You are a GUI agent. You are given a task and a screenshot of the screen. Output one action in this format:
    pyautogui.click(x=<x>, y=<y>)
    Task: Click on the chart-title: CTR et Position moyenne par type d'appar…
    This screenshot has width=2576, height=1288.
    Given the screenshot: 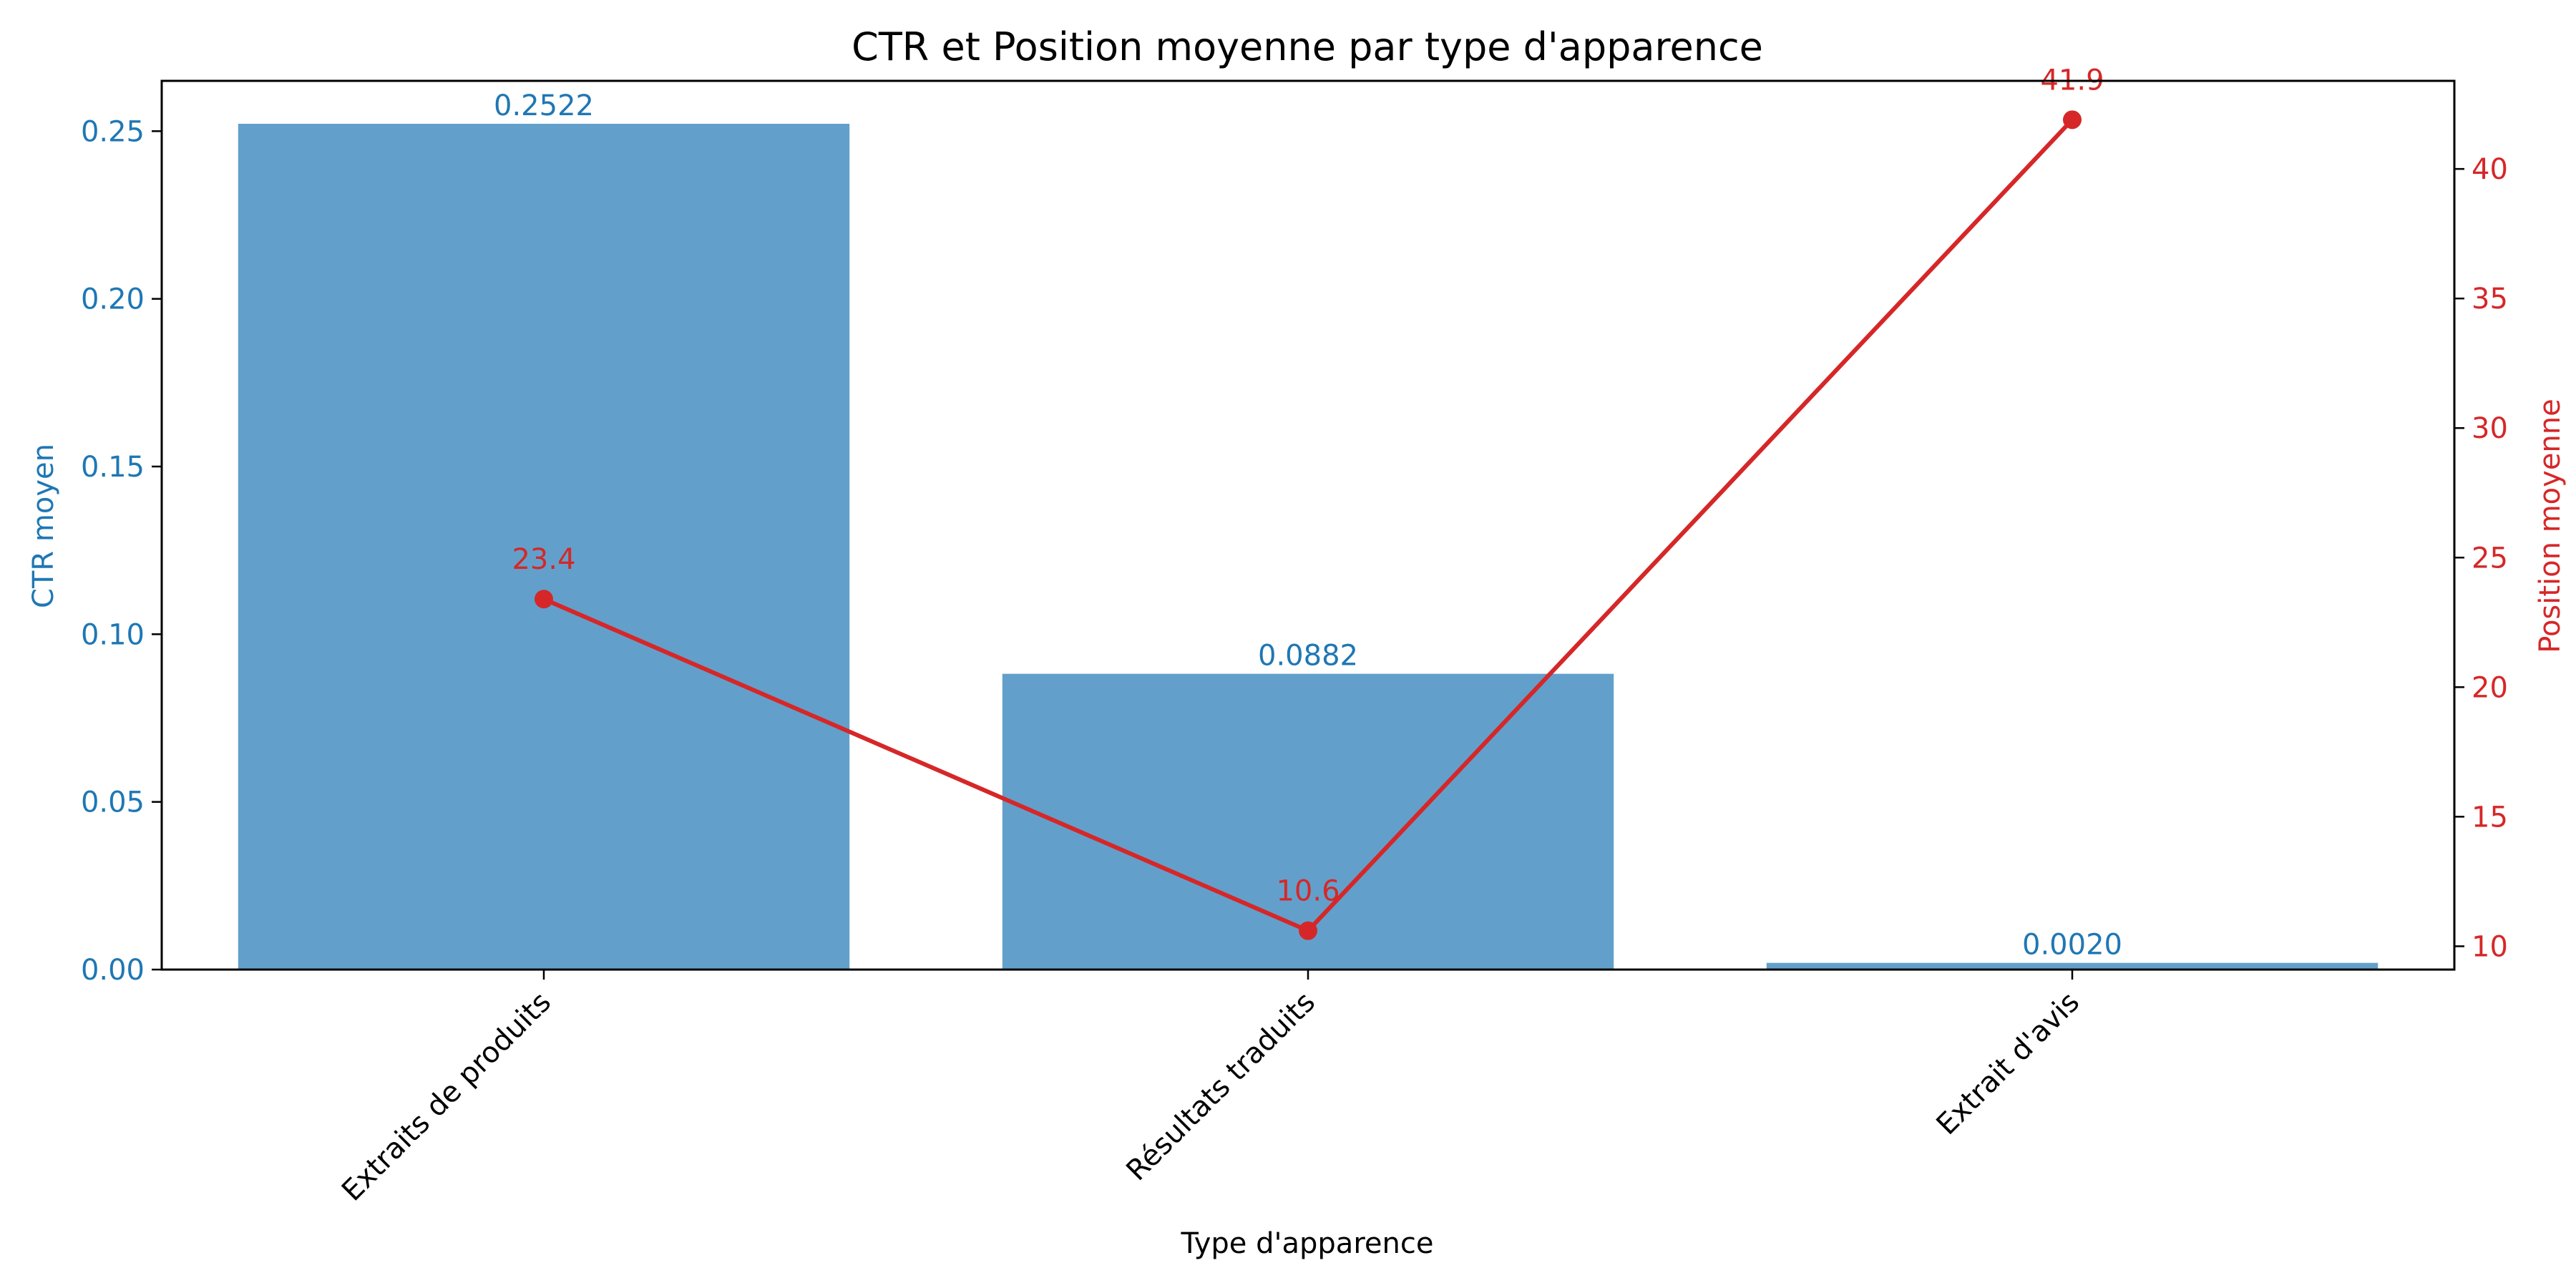 What is the action you would take?
    pyautogui.click(x=1307, y=46)
    